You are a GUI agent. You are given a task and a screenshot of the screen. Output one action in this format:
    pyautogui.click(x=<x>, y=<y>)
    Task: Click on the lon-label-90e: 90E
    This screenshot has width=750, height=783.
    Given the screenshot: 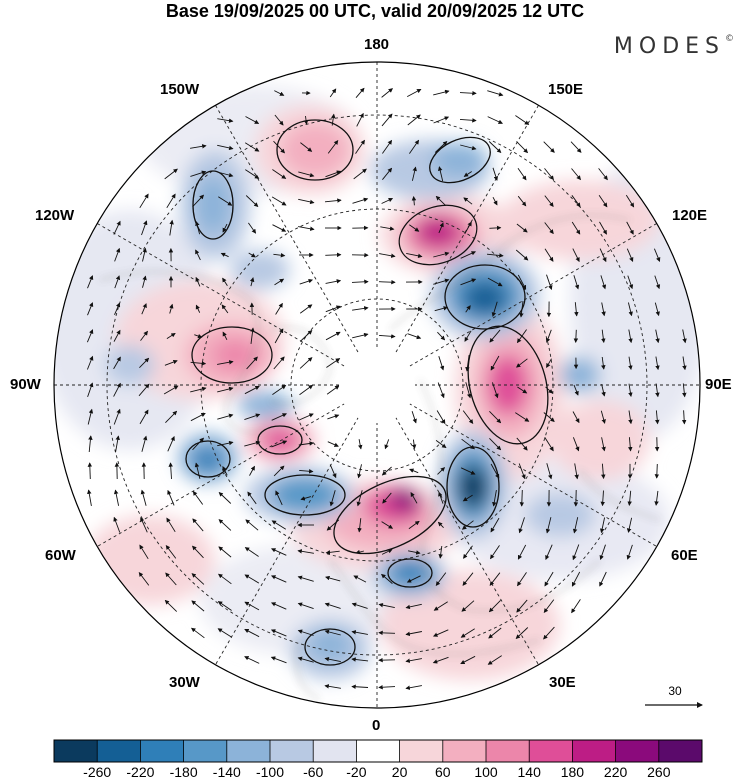 What is the action you would take?
    pyautogui.click(x=718, y=384)
    